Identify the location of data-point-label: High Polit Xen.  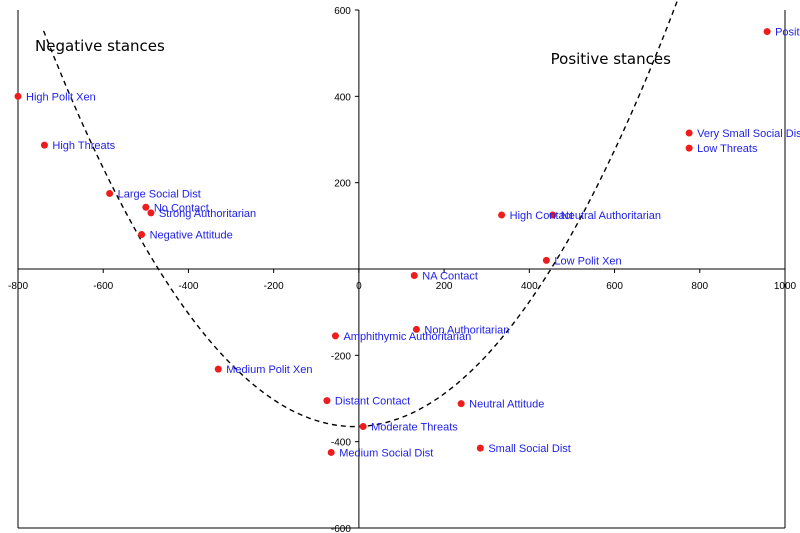
(61, 97).